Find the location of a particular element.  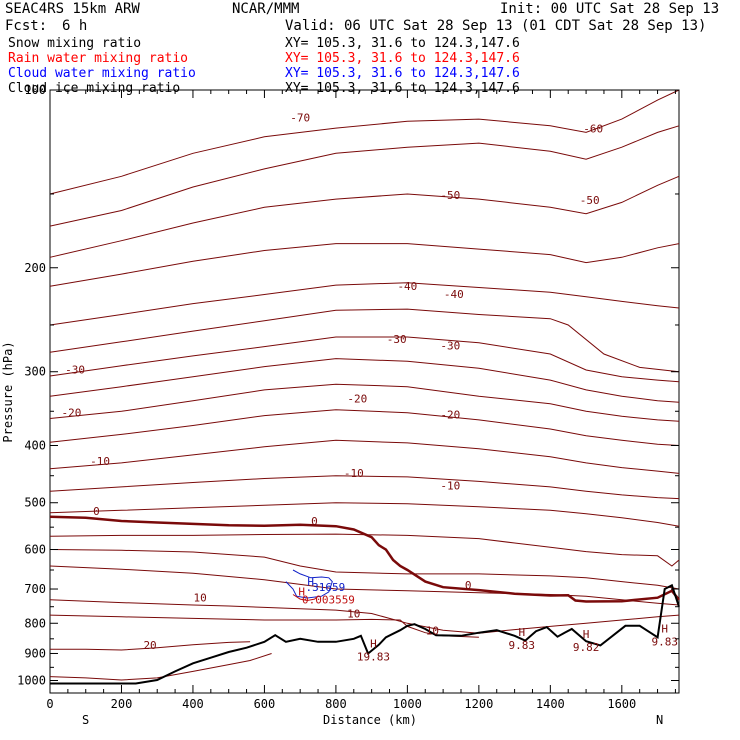

x-tick-label: 800 is located at coordinates (336, 704).